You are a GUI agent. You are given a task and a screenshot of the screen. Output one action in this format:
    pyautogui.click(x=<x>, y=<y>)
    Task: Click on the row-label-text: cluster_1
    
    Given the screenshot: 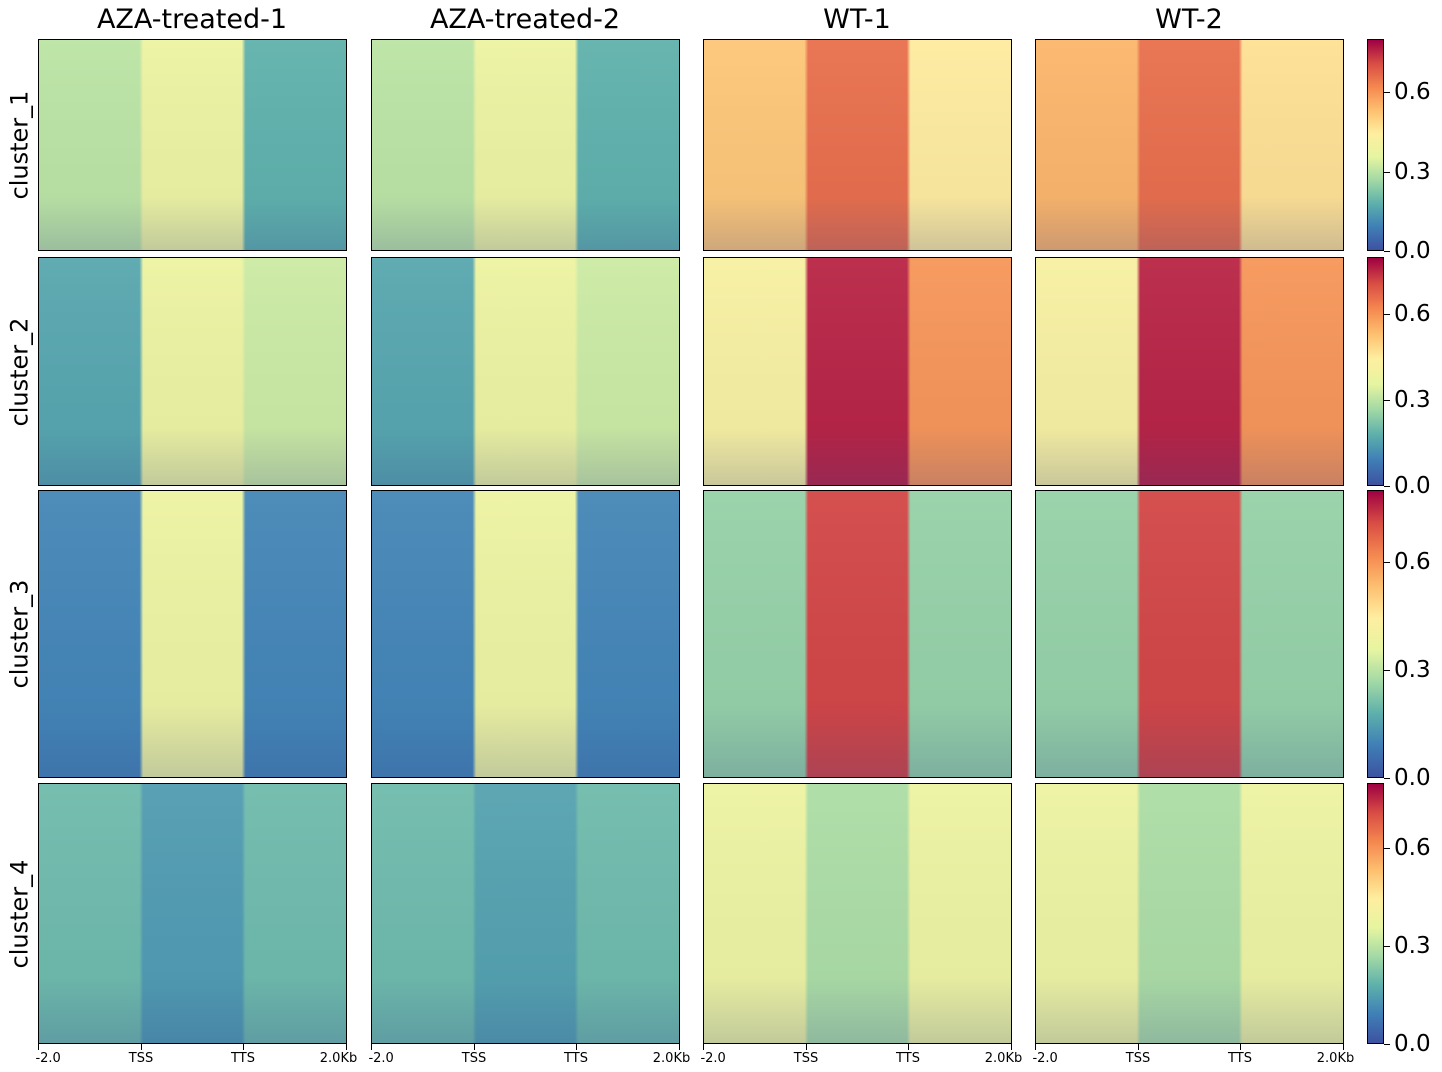 What is the action you would take?
    pyautogui.click(x=19, y=145)
    